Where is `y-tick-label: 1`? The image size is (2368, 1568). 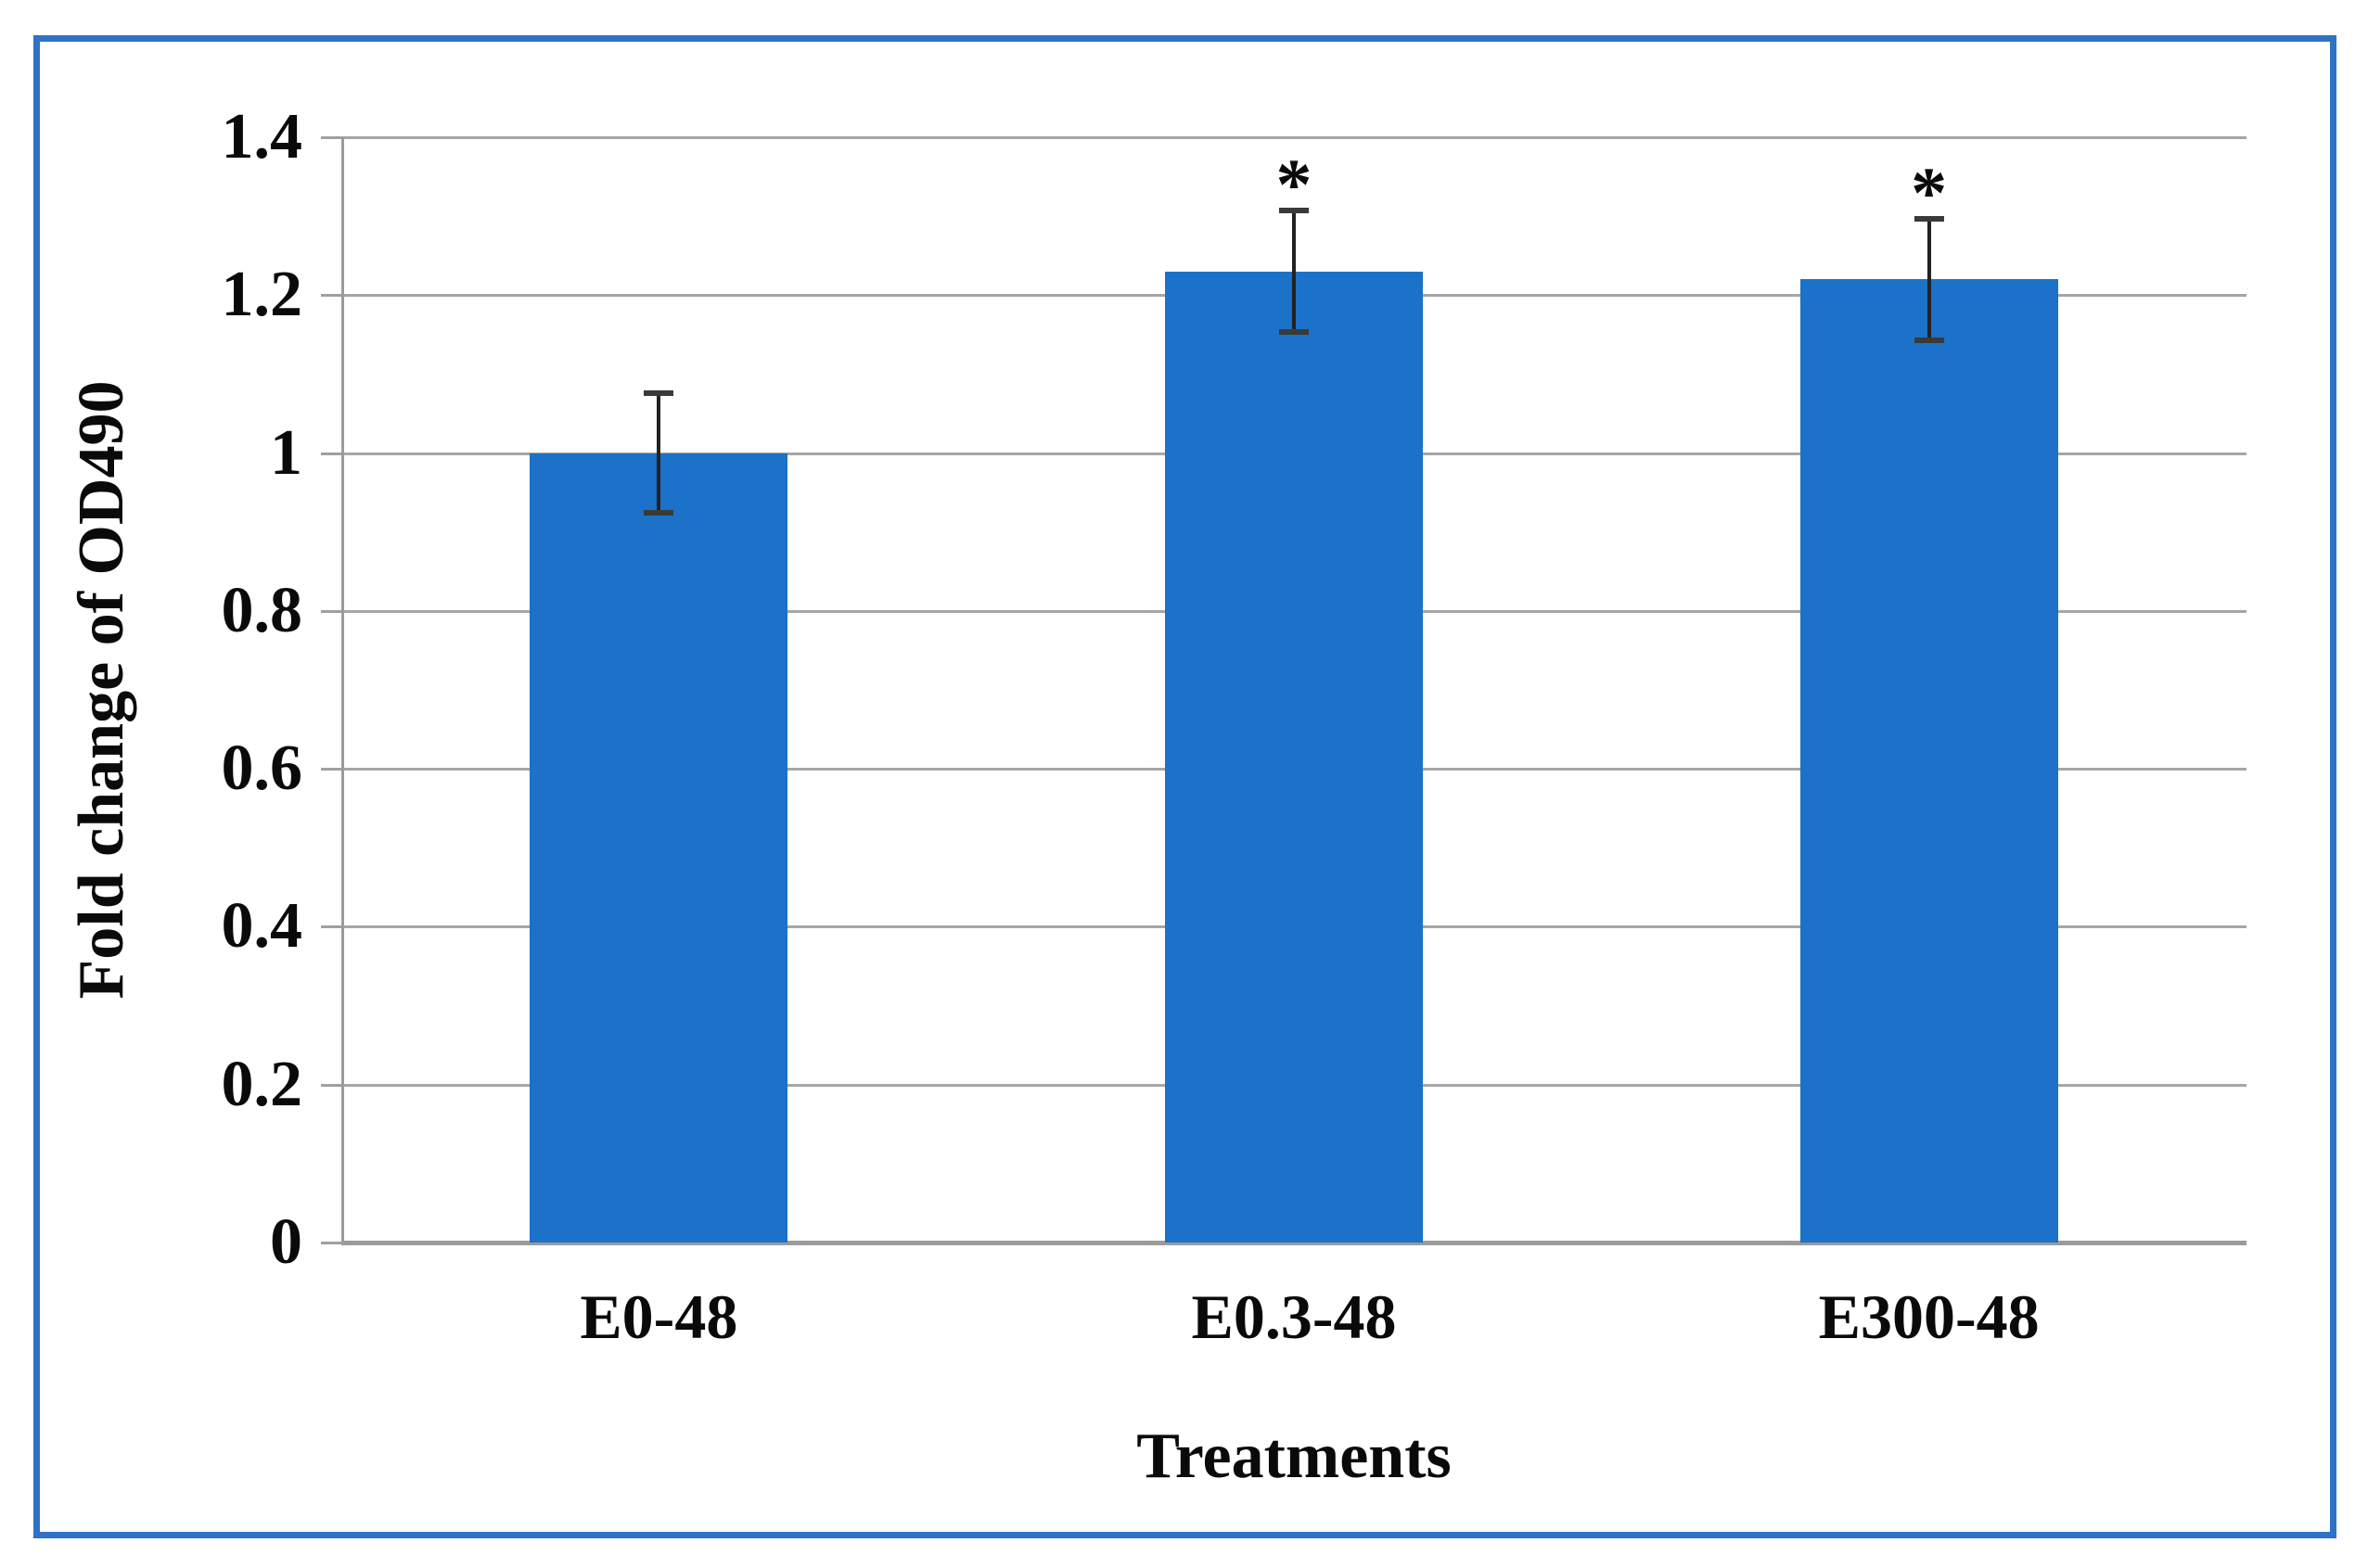 y-tick-label: 1 is located at coordinates (286, 452).